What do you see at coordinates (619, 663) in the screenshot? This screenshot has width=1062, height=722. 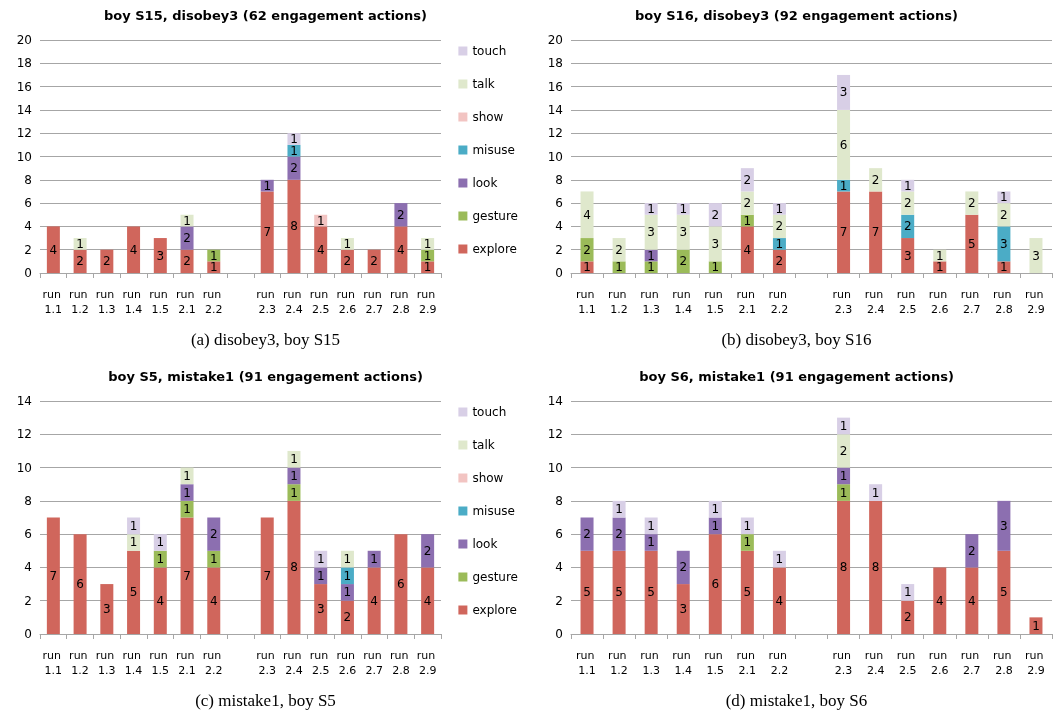 I see `x-tick-label: run 1.2` at bounding box center [619, 663].